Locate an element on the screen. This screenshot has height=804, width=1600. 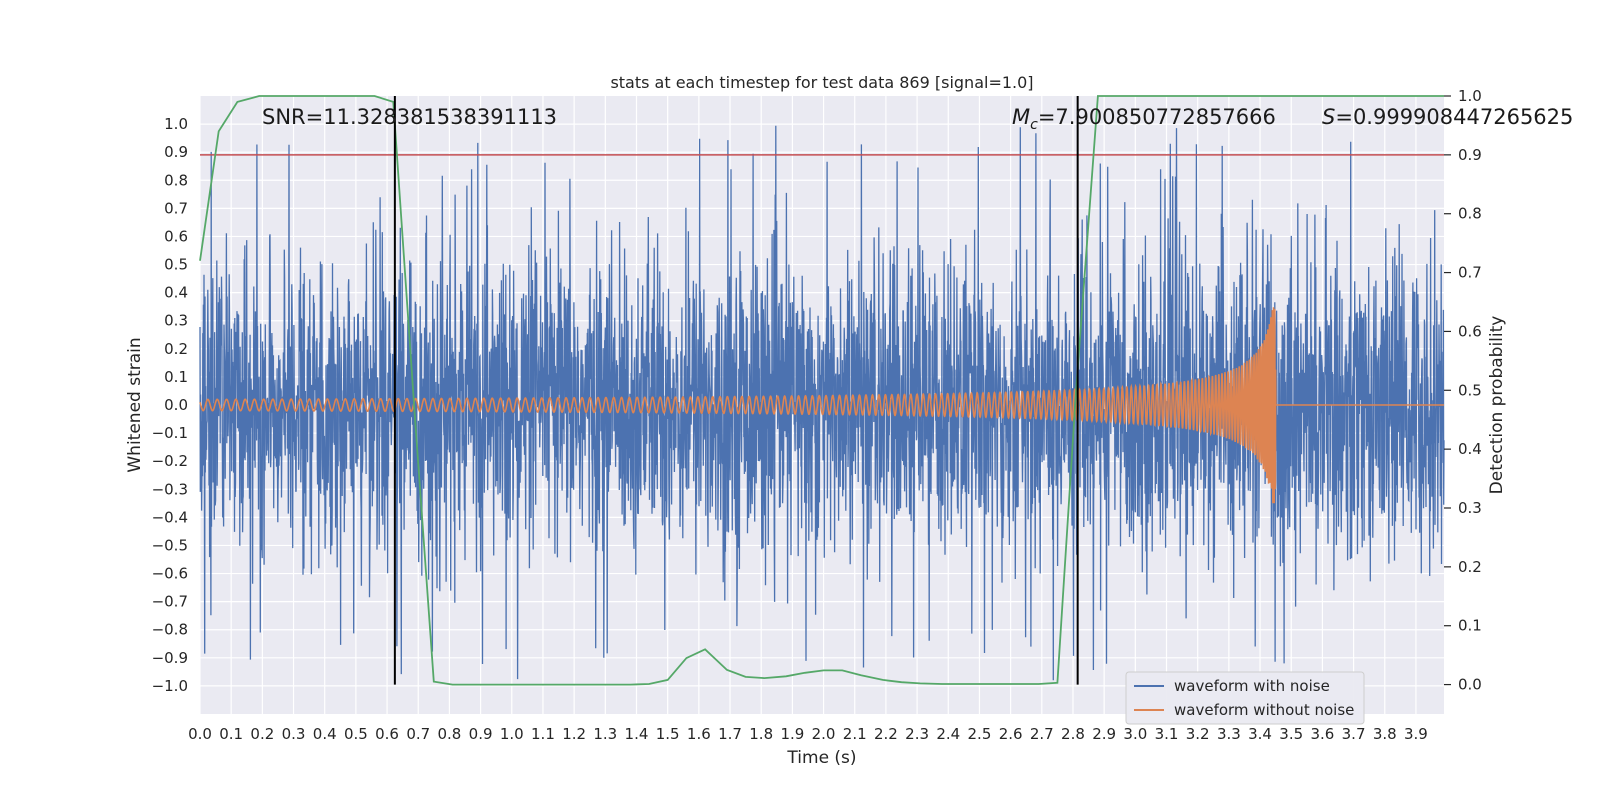
x-tick-label: 1.9 is located at coordinates (792, 734).